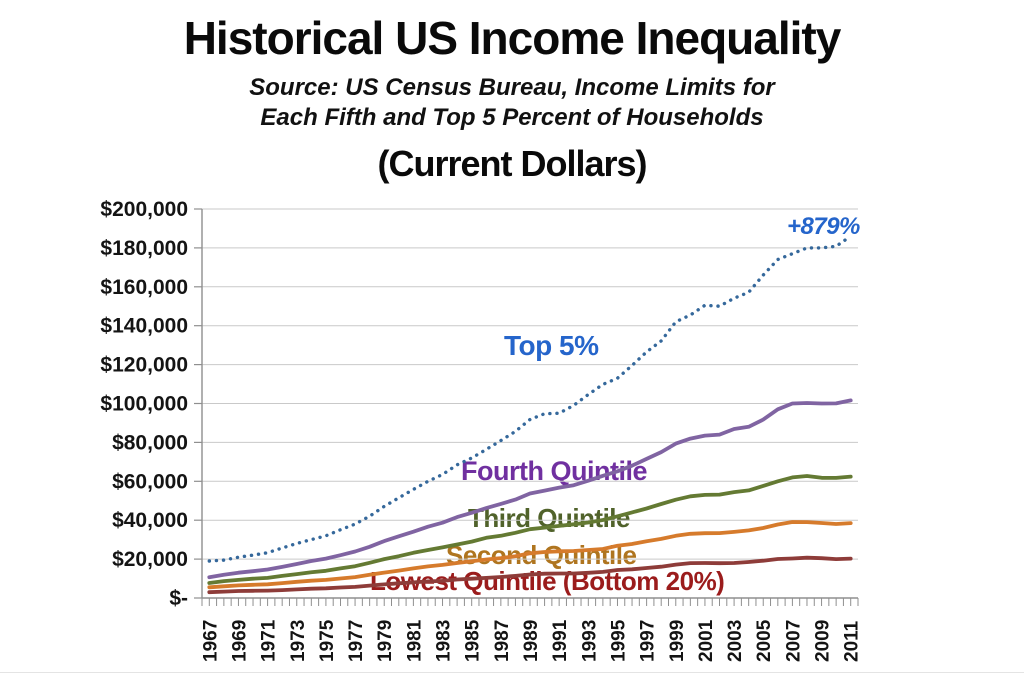  I want to click on x-axis-tick-label: 1993, so click(589, 641).